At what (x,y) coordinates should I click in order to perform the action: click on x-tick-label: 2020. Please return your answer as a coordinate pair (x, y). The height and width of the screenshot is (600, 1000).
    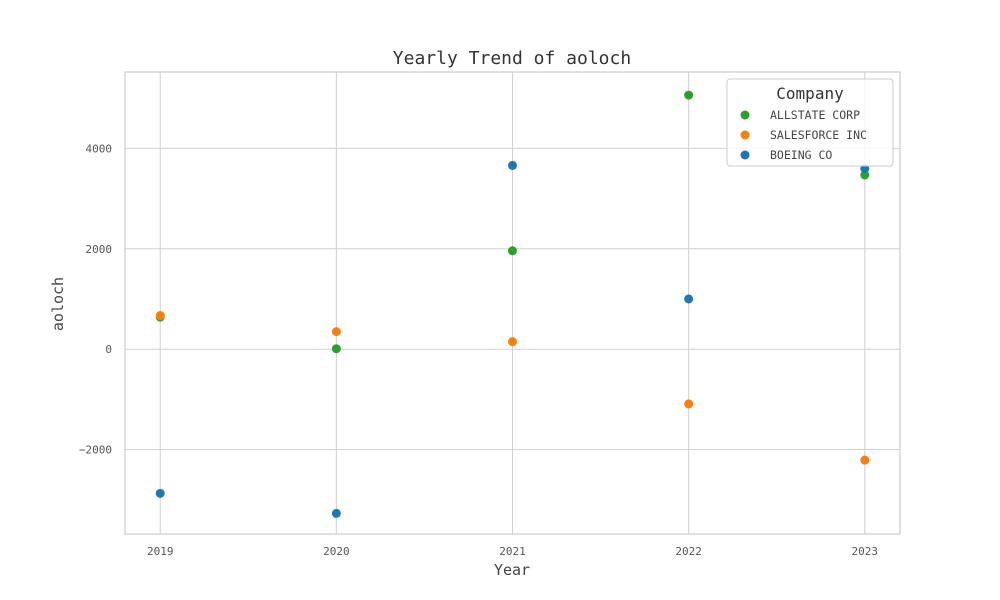
    Looking at the image, I should click on (336, 551).